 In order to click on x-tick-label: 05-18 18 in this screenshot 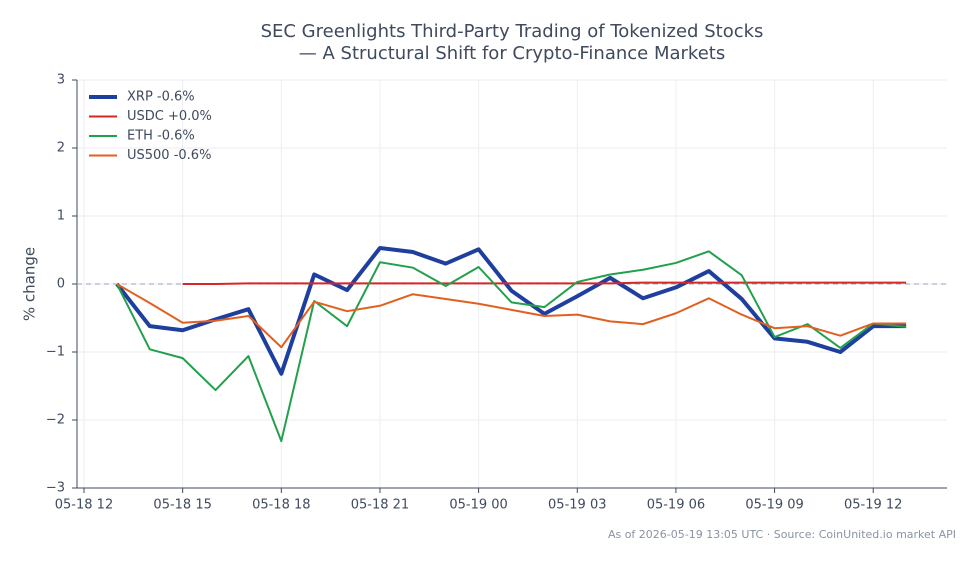, I will do `click(281, 505)`.